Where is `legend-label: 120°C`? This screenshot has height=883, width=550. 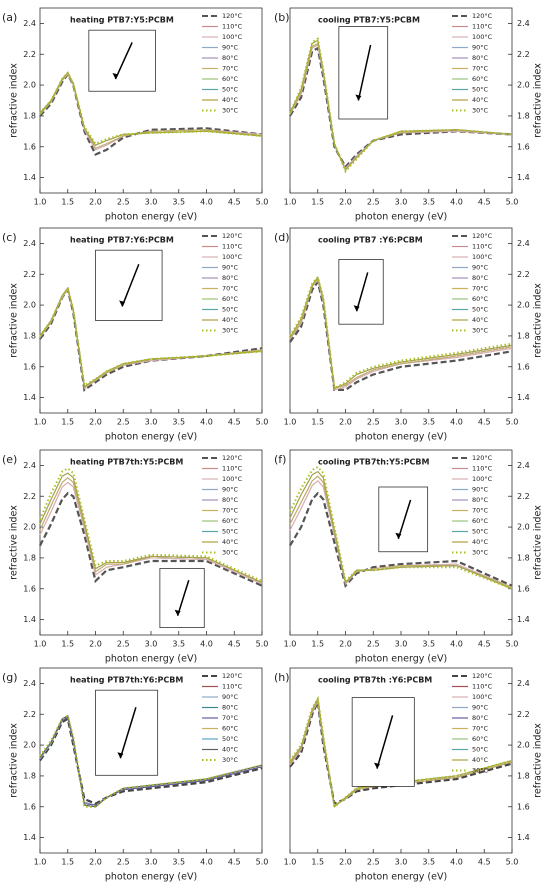 legend-label: 120°C is located at coordinates (232, 16).